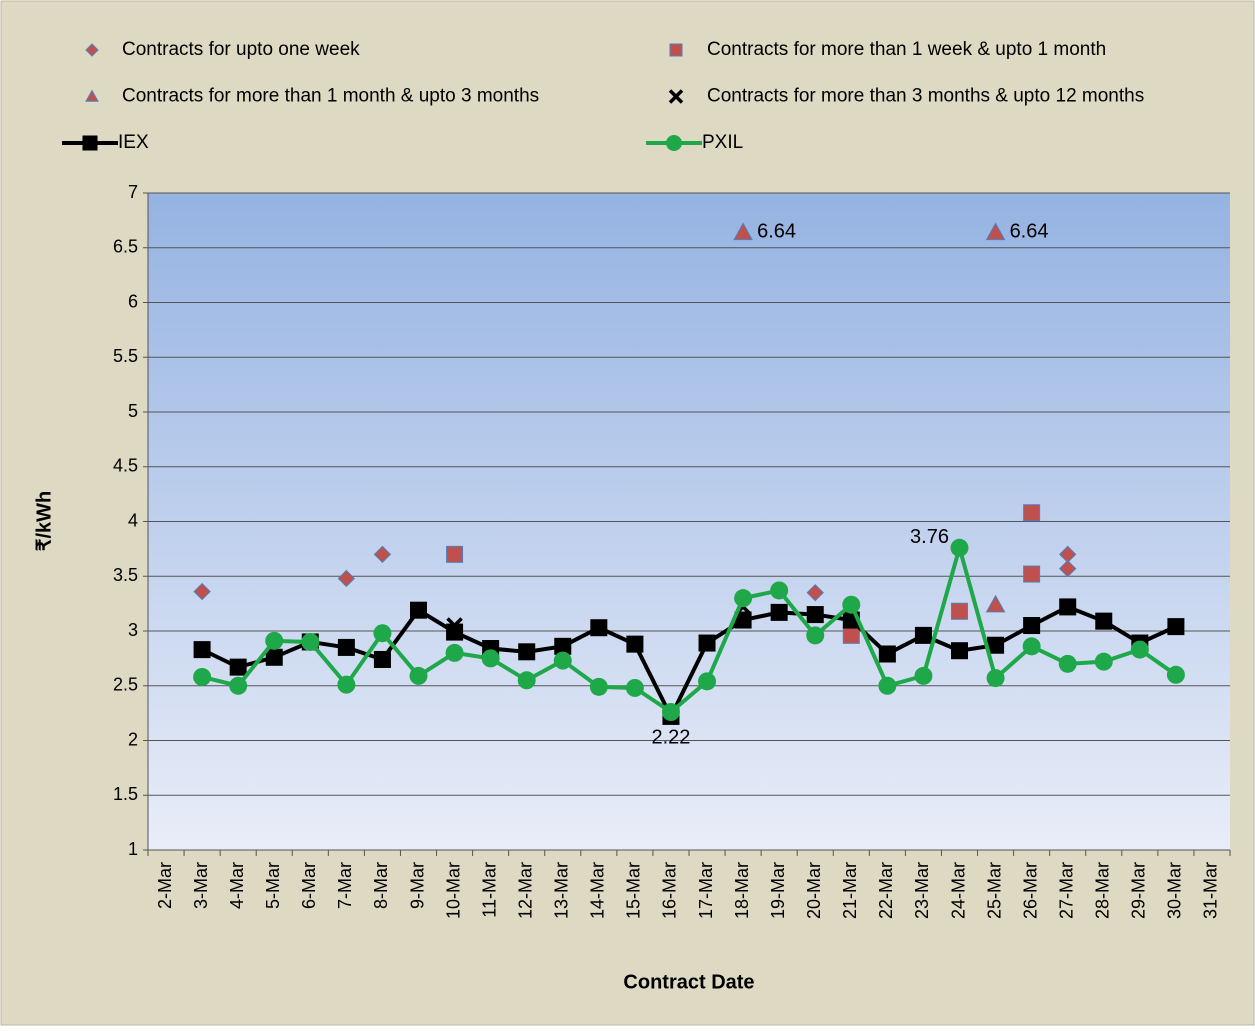 Image resolution: width=1255 pixels, height=1031 pixels. I want to click on y-tick-label: 5.5, so click(125, 356).